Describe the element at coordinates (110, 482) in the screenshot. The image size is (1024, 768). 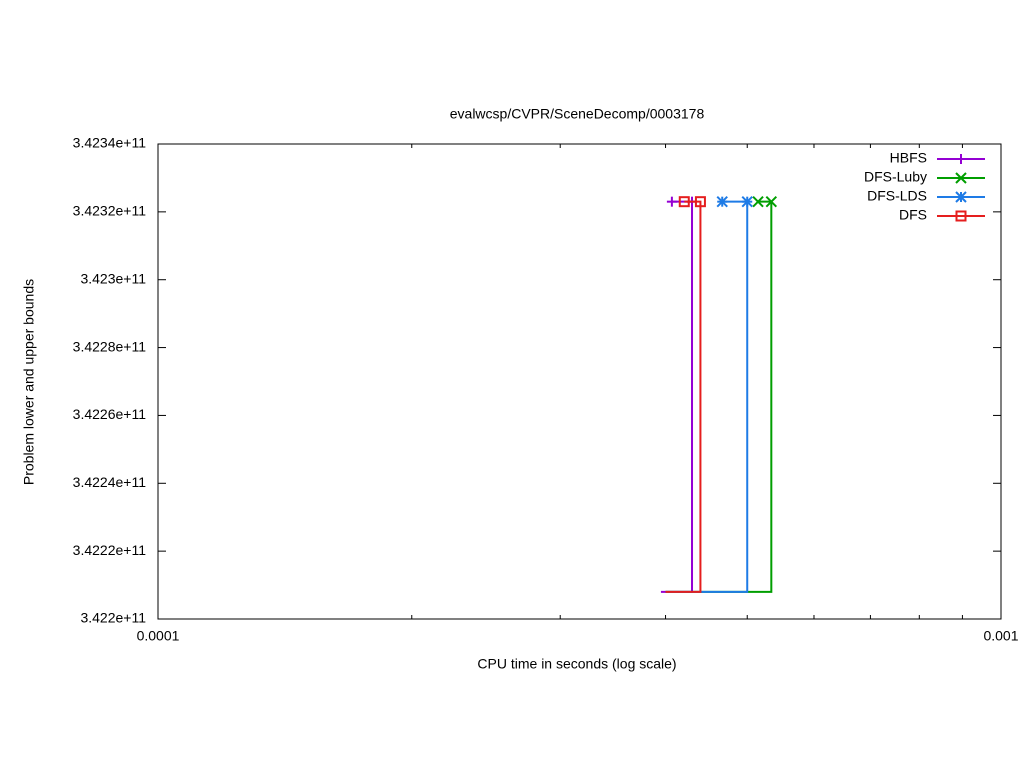
I see `y-tick-label: 3.4224e+11` at that location.